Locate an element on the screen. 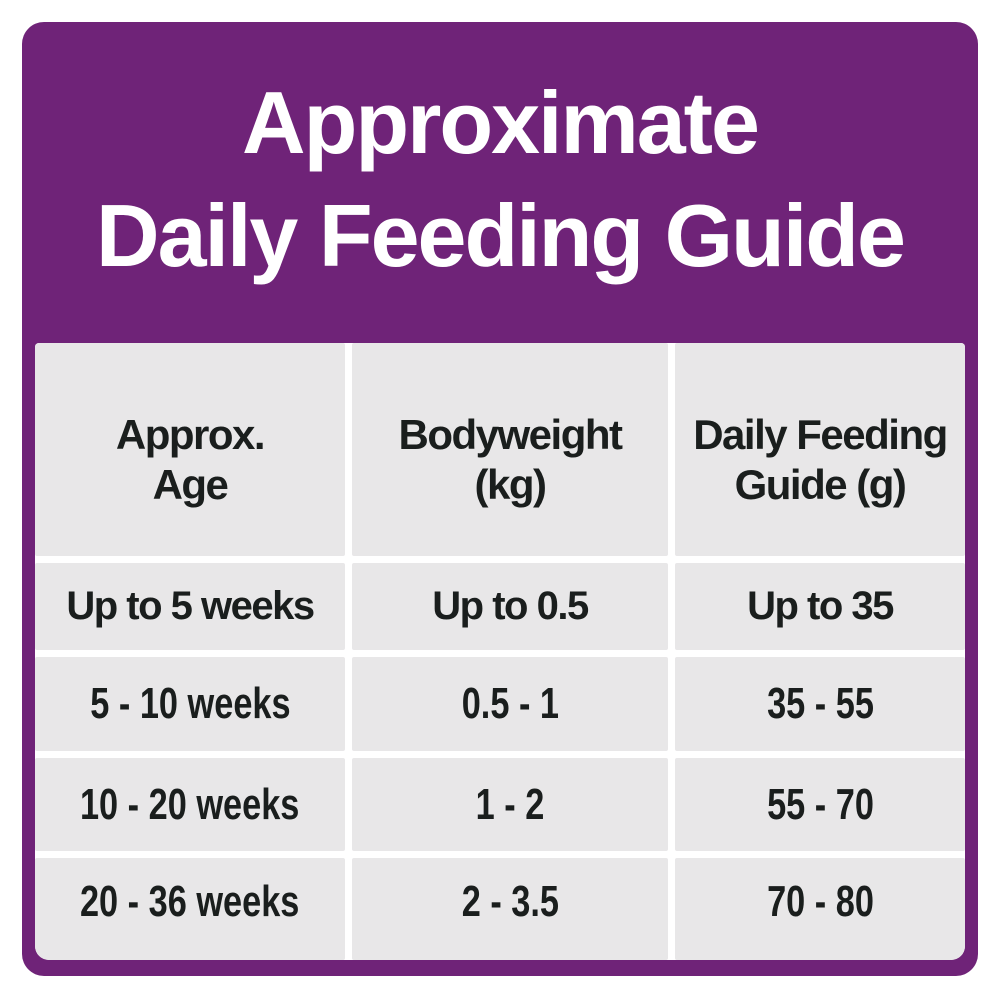 The height and width of the screenshot is (1000, 1000). table-cell-feed-row3: 55 - 70 is located at coordinates (820, 804).